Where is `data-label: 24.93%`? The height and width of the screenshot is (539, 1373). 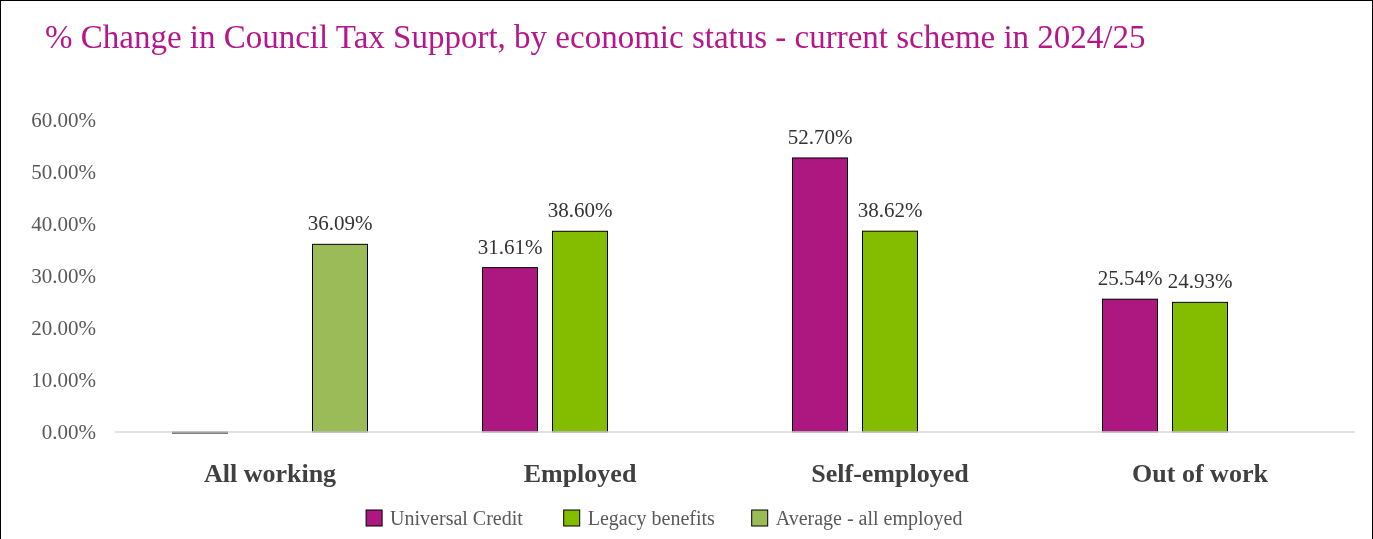 data-label: 24.93% is located at coordinates (1200, 281).